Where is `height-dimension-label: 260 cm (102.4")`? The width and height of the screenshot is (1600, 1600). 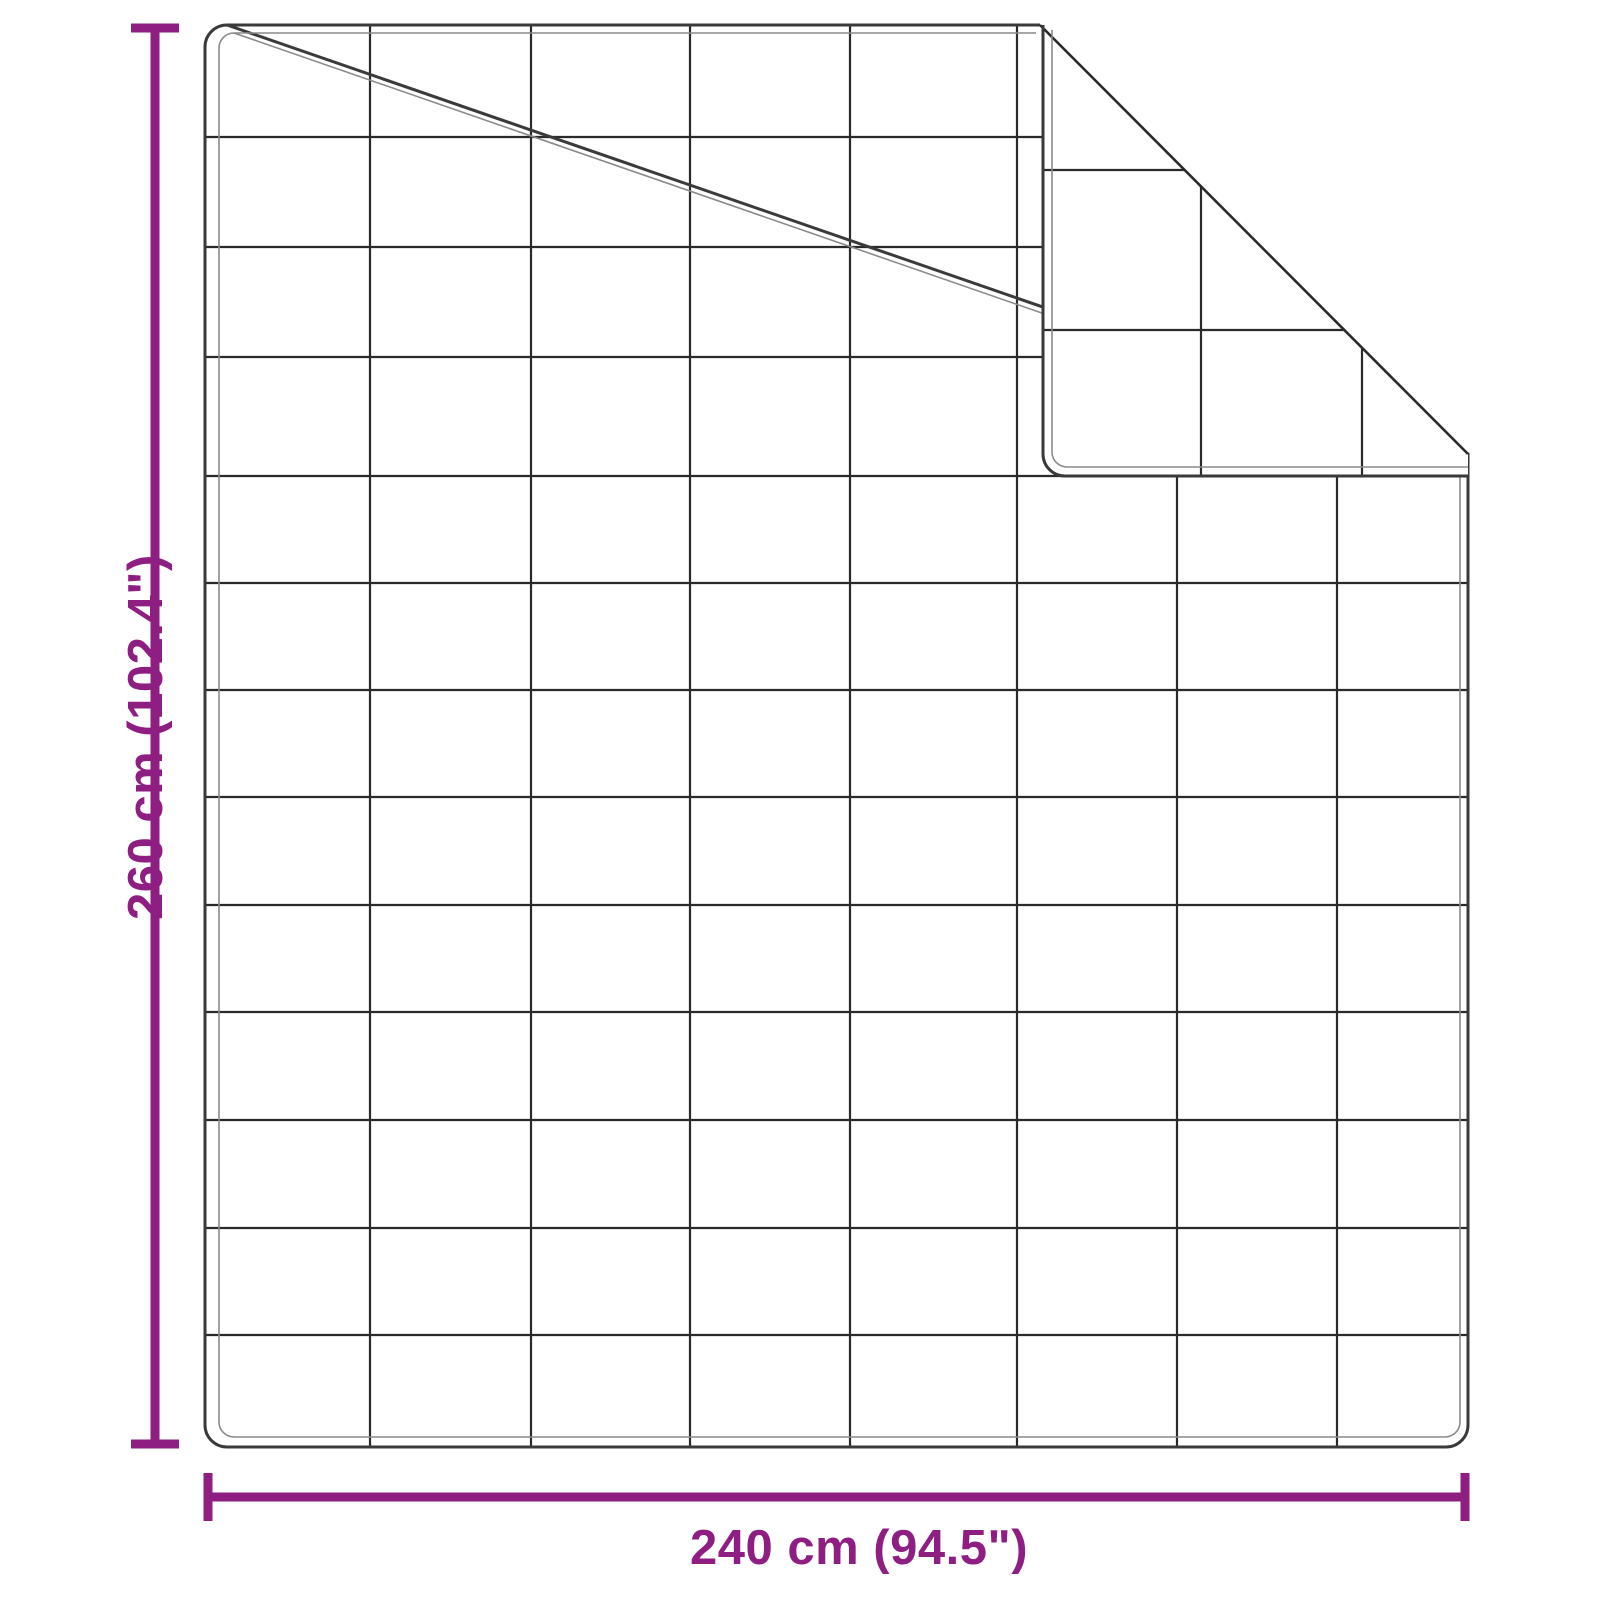 height-dimension-label: 260 cm (102.4") is located at coordinates (146, 737).